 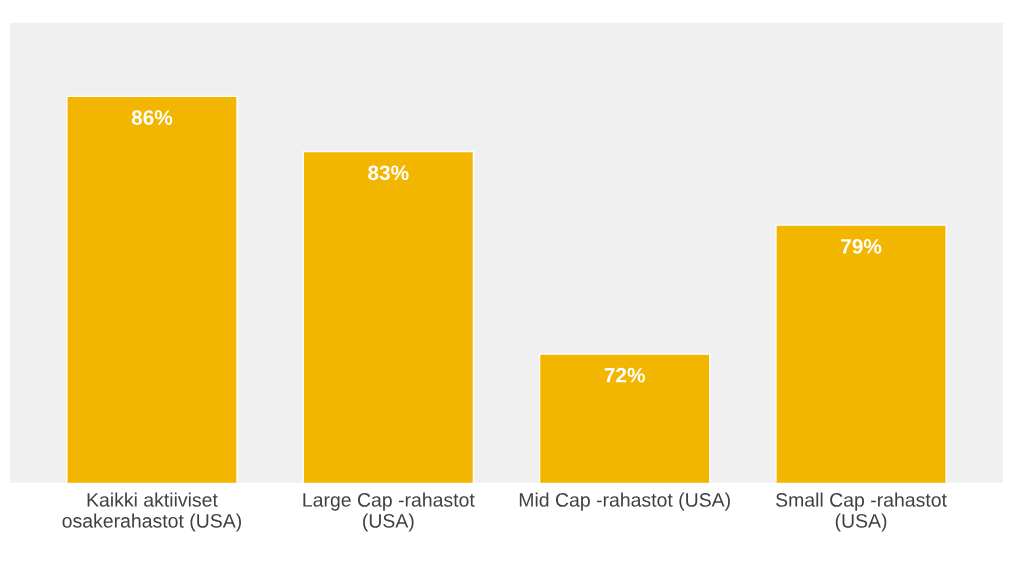 What do you see at coordinates (861, 246) in the screenshot?
I see `data-label: 79%` at bounding box center [861, 246].